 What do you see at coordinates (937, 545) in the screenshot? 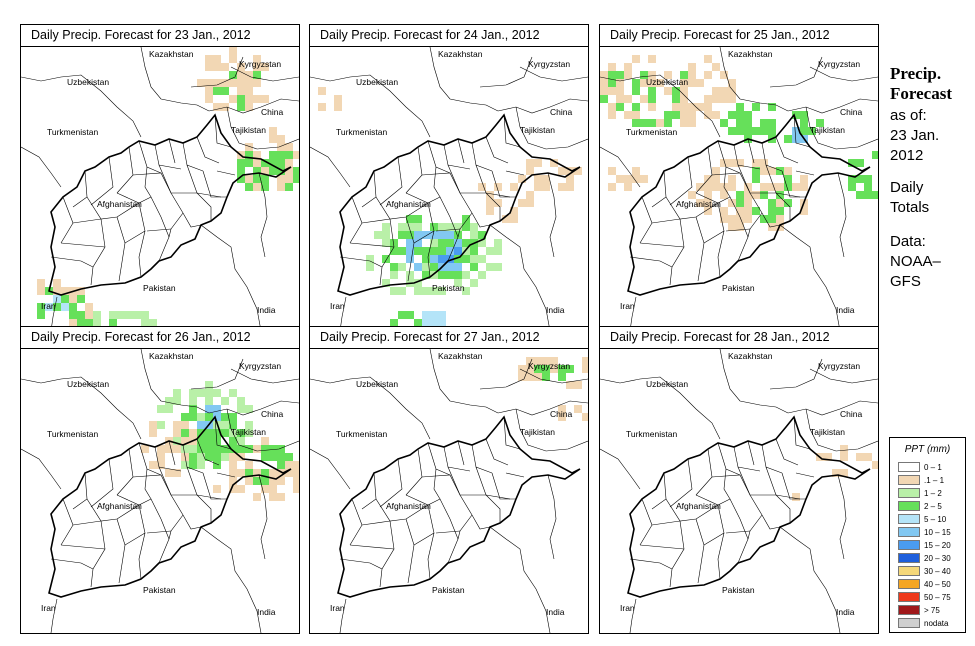
I see `legend-label: 15 – 20` at bounding box center [937, 545].